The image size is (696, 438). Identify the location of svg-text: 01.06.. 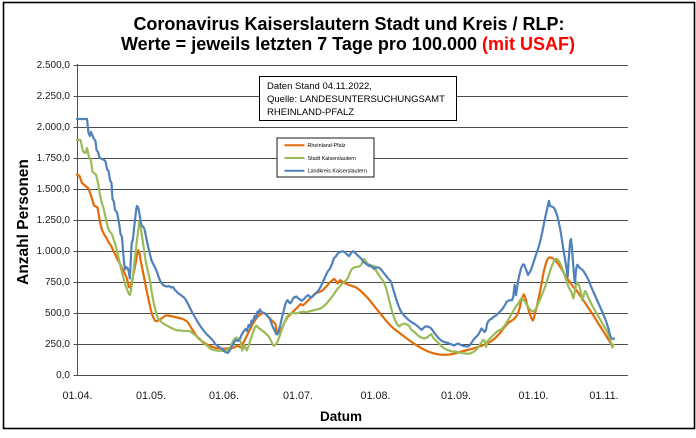
(224, 396).